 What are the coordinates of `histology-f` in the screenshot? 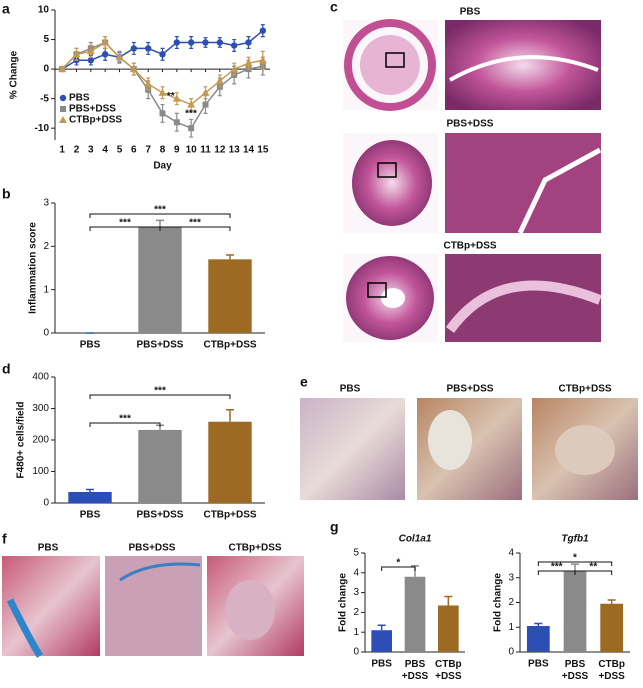 It's located at (153, 607).